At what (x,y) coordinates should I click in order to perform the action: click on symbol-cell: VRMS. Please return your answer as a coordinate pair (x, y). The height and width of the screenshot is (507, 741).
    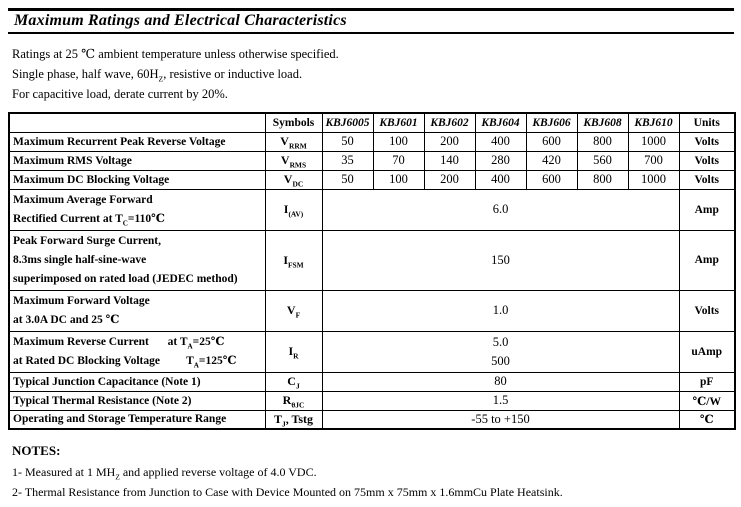
    Looking at the image, I should click on (293, 160).